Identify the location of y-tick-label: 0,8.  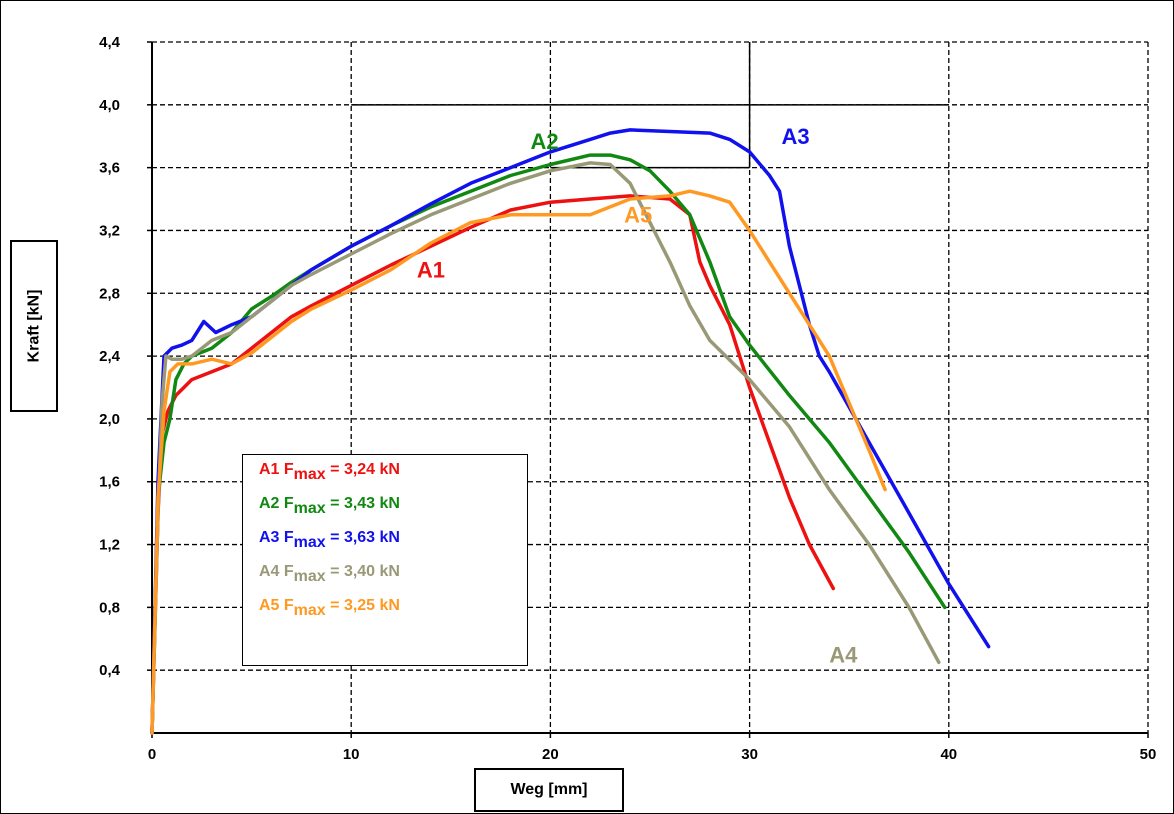
(109, 607).